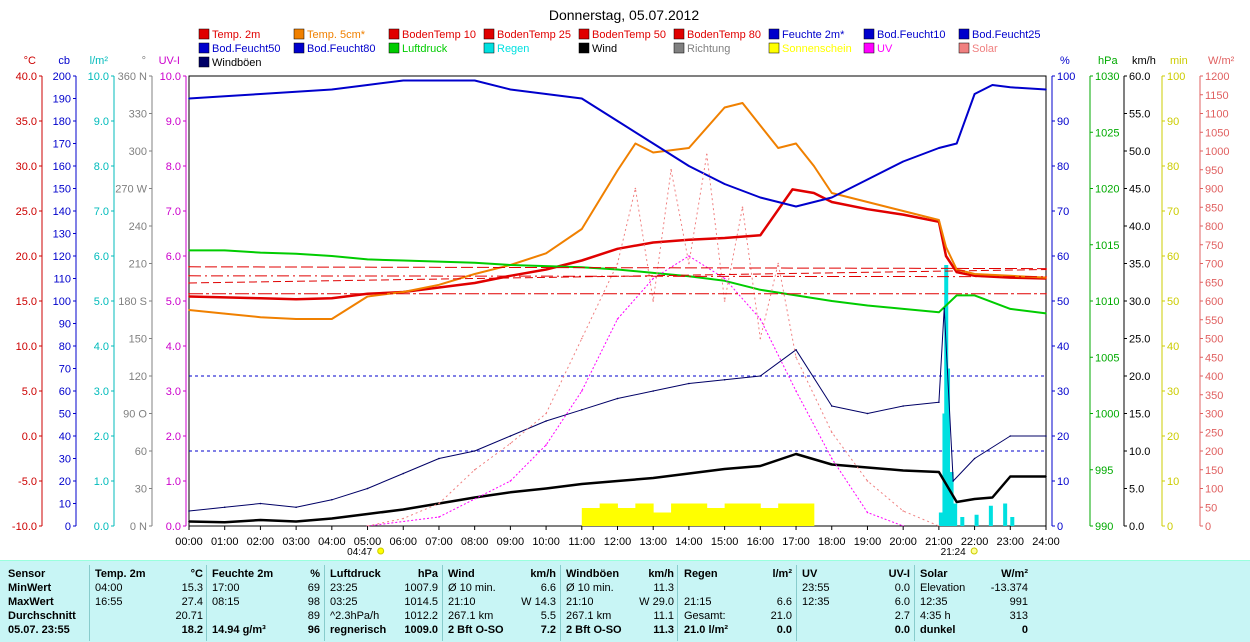 The image size is (1250, 642). Describe the element at coordinates (62, 145) in the screenshot. I see `left-tick-label-1-3: 170` at that location.